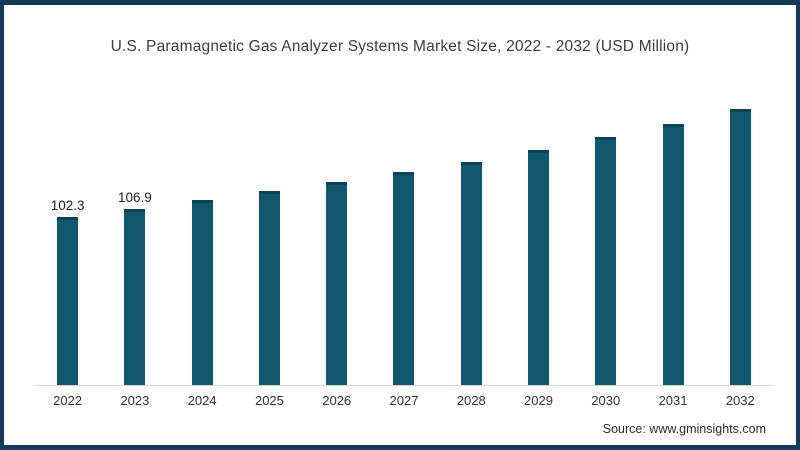 The width and height of the screenshot is (800, 450). What do you see at coordinates (135, 197) in the screenshot?
I see `bar-value-label: 106.9` at bounding box center [135, 197].